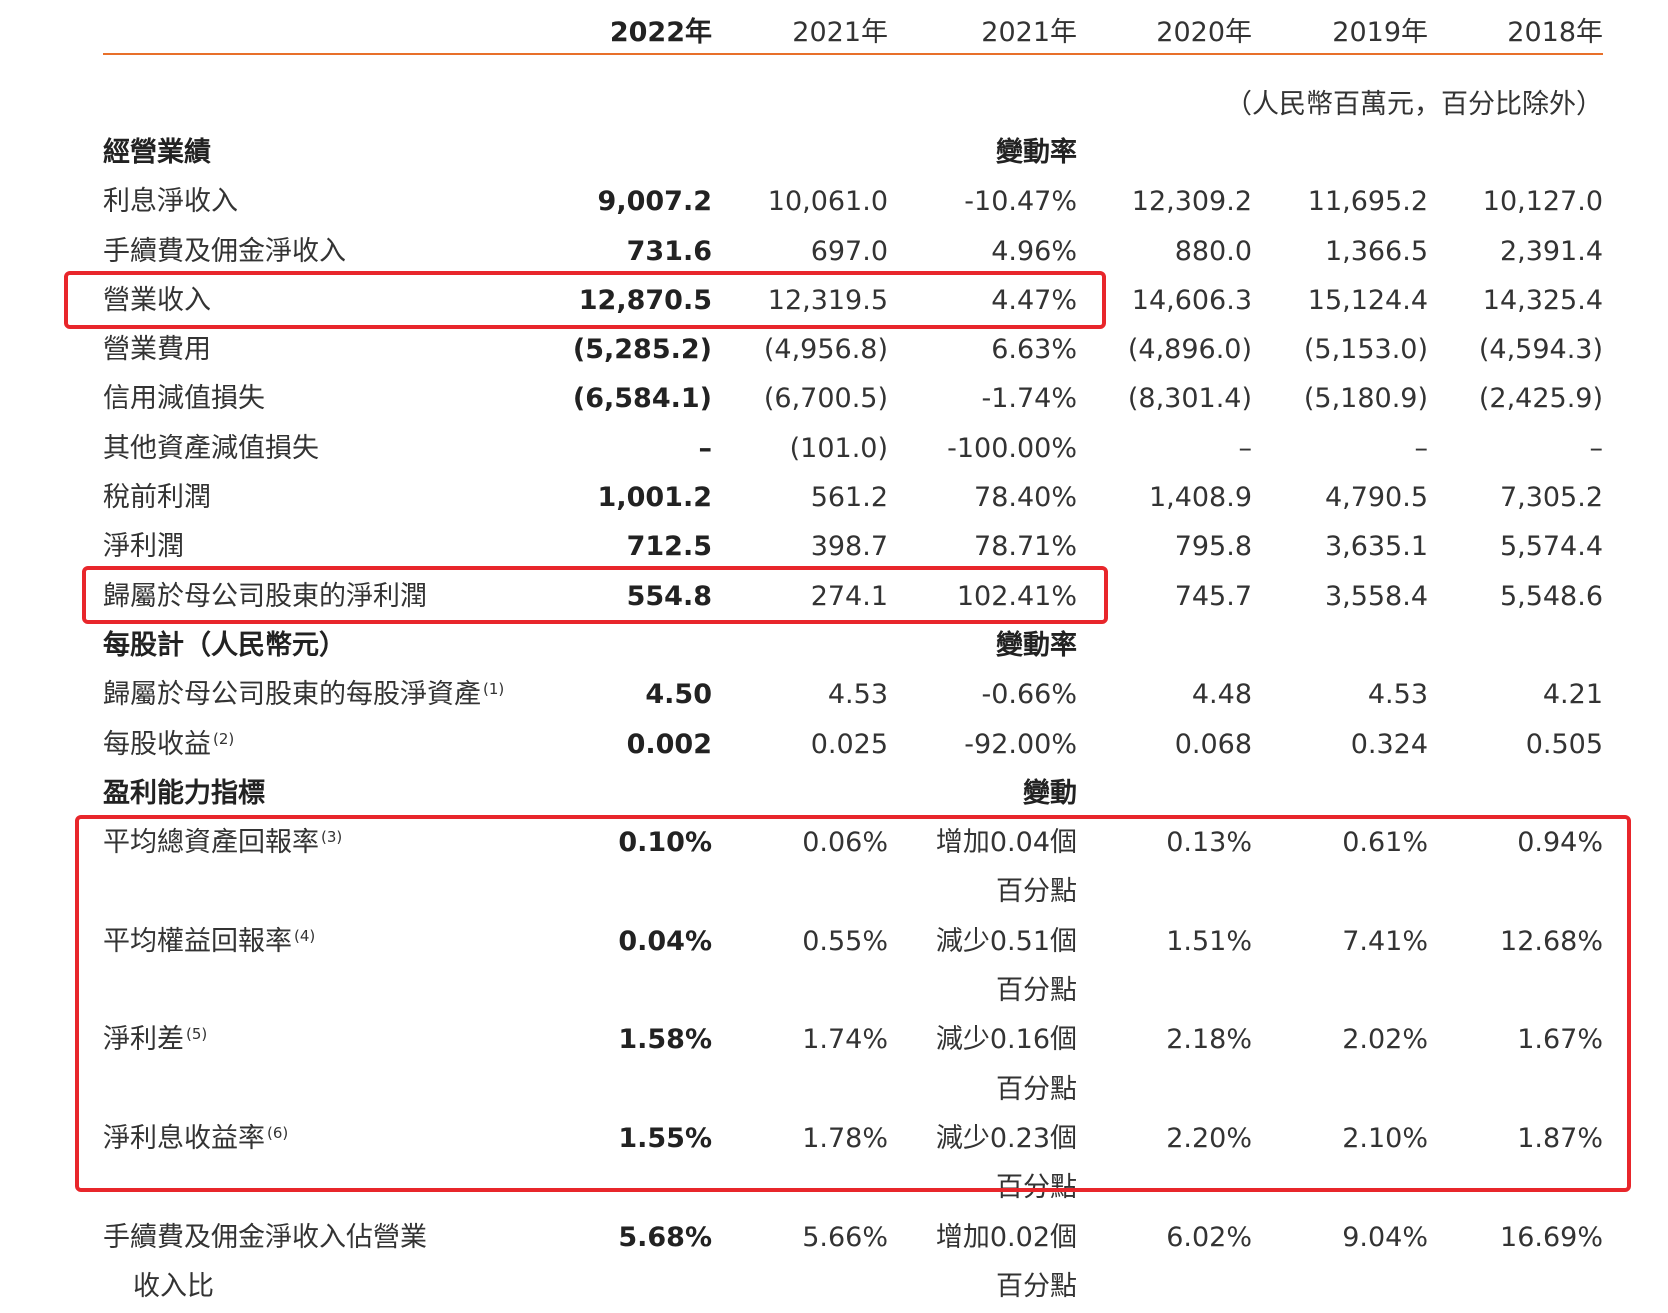 Image resolution: width=1668 pixels, height=1313 pixels. Describe the element at coordinates (665, 941) in the screenshot. I see `value: 0.04%` at that location.